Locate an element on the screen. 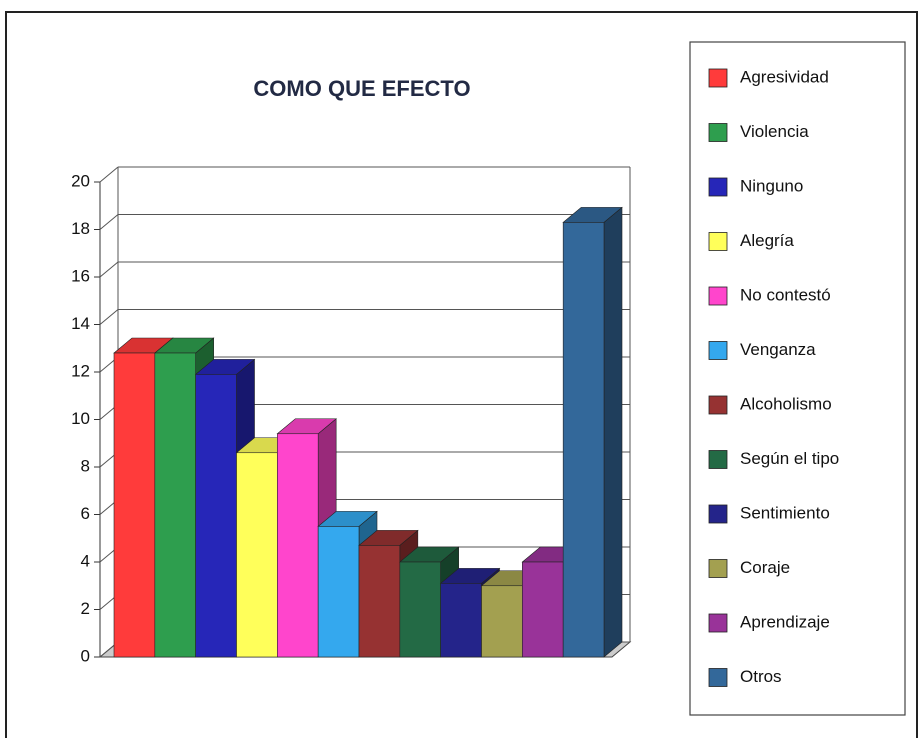  y-tick-label: 0 is located at coordinates (85, 655).